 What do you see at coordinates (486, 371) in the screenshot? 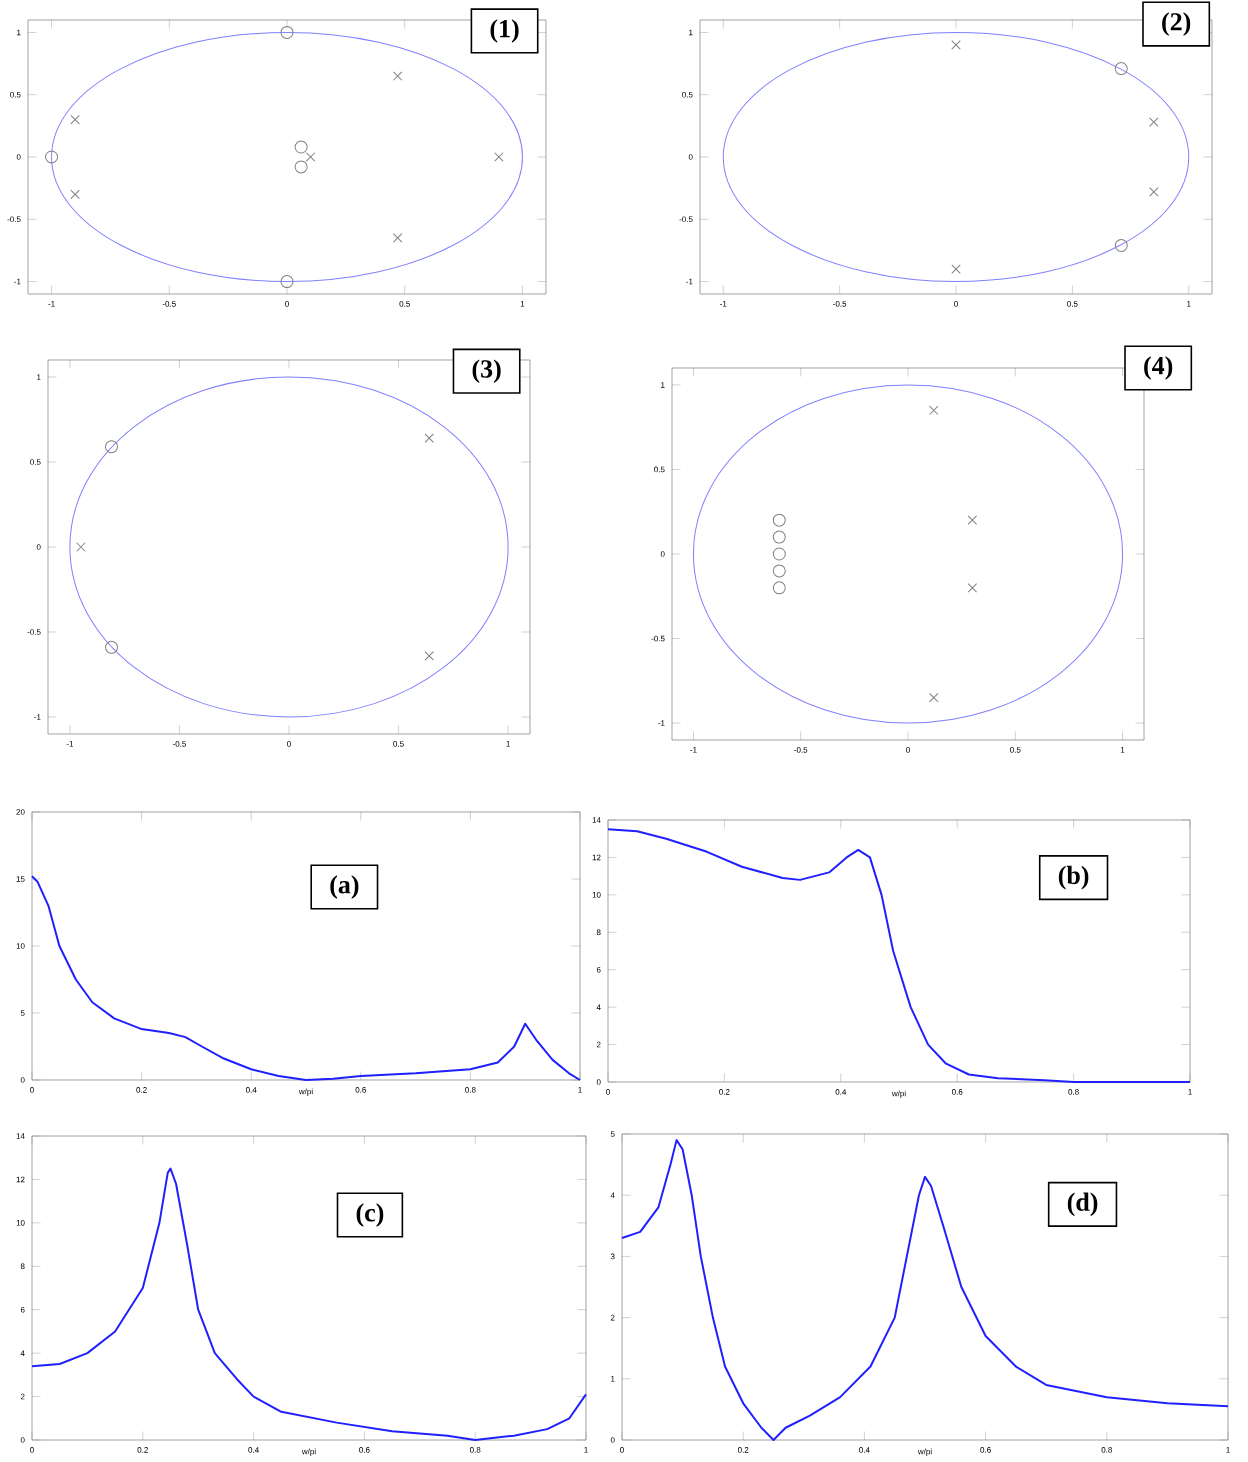
I see `annotation: (3)` at bounding box center [486, 371].